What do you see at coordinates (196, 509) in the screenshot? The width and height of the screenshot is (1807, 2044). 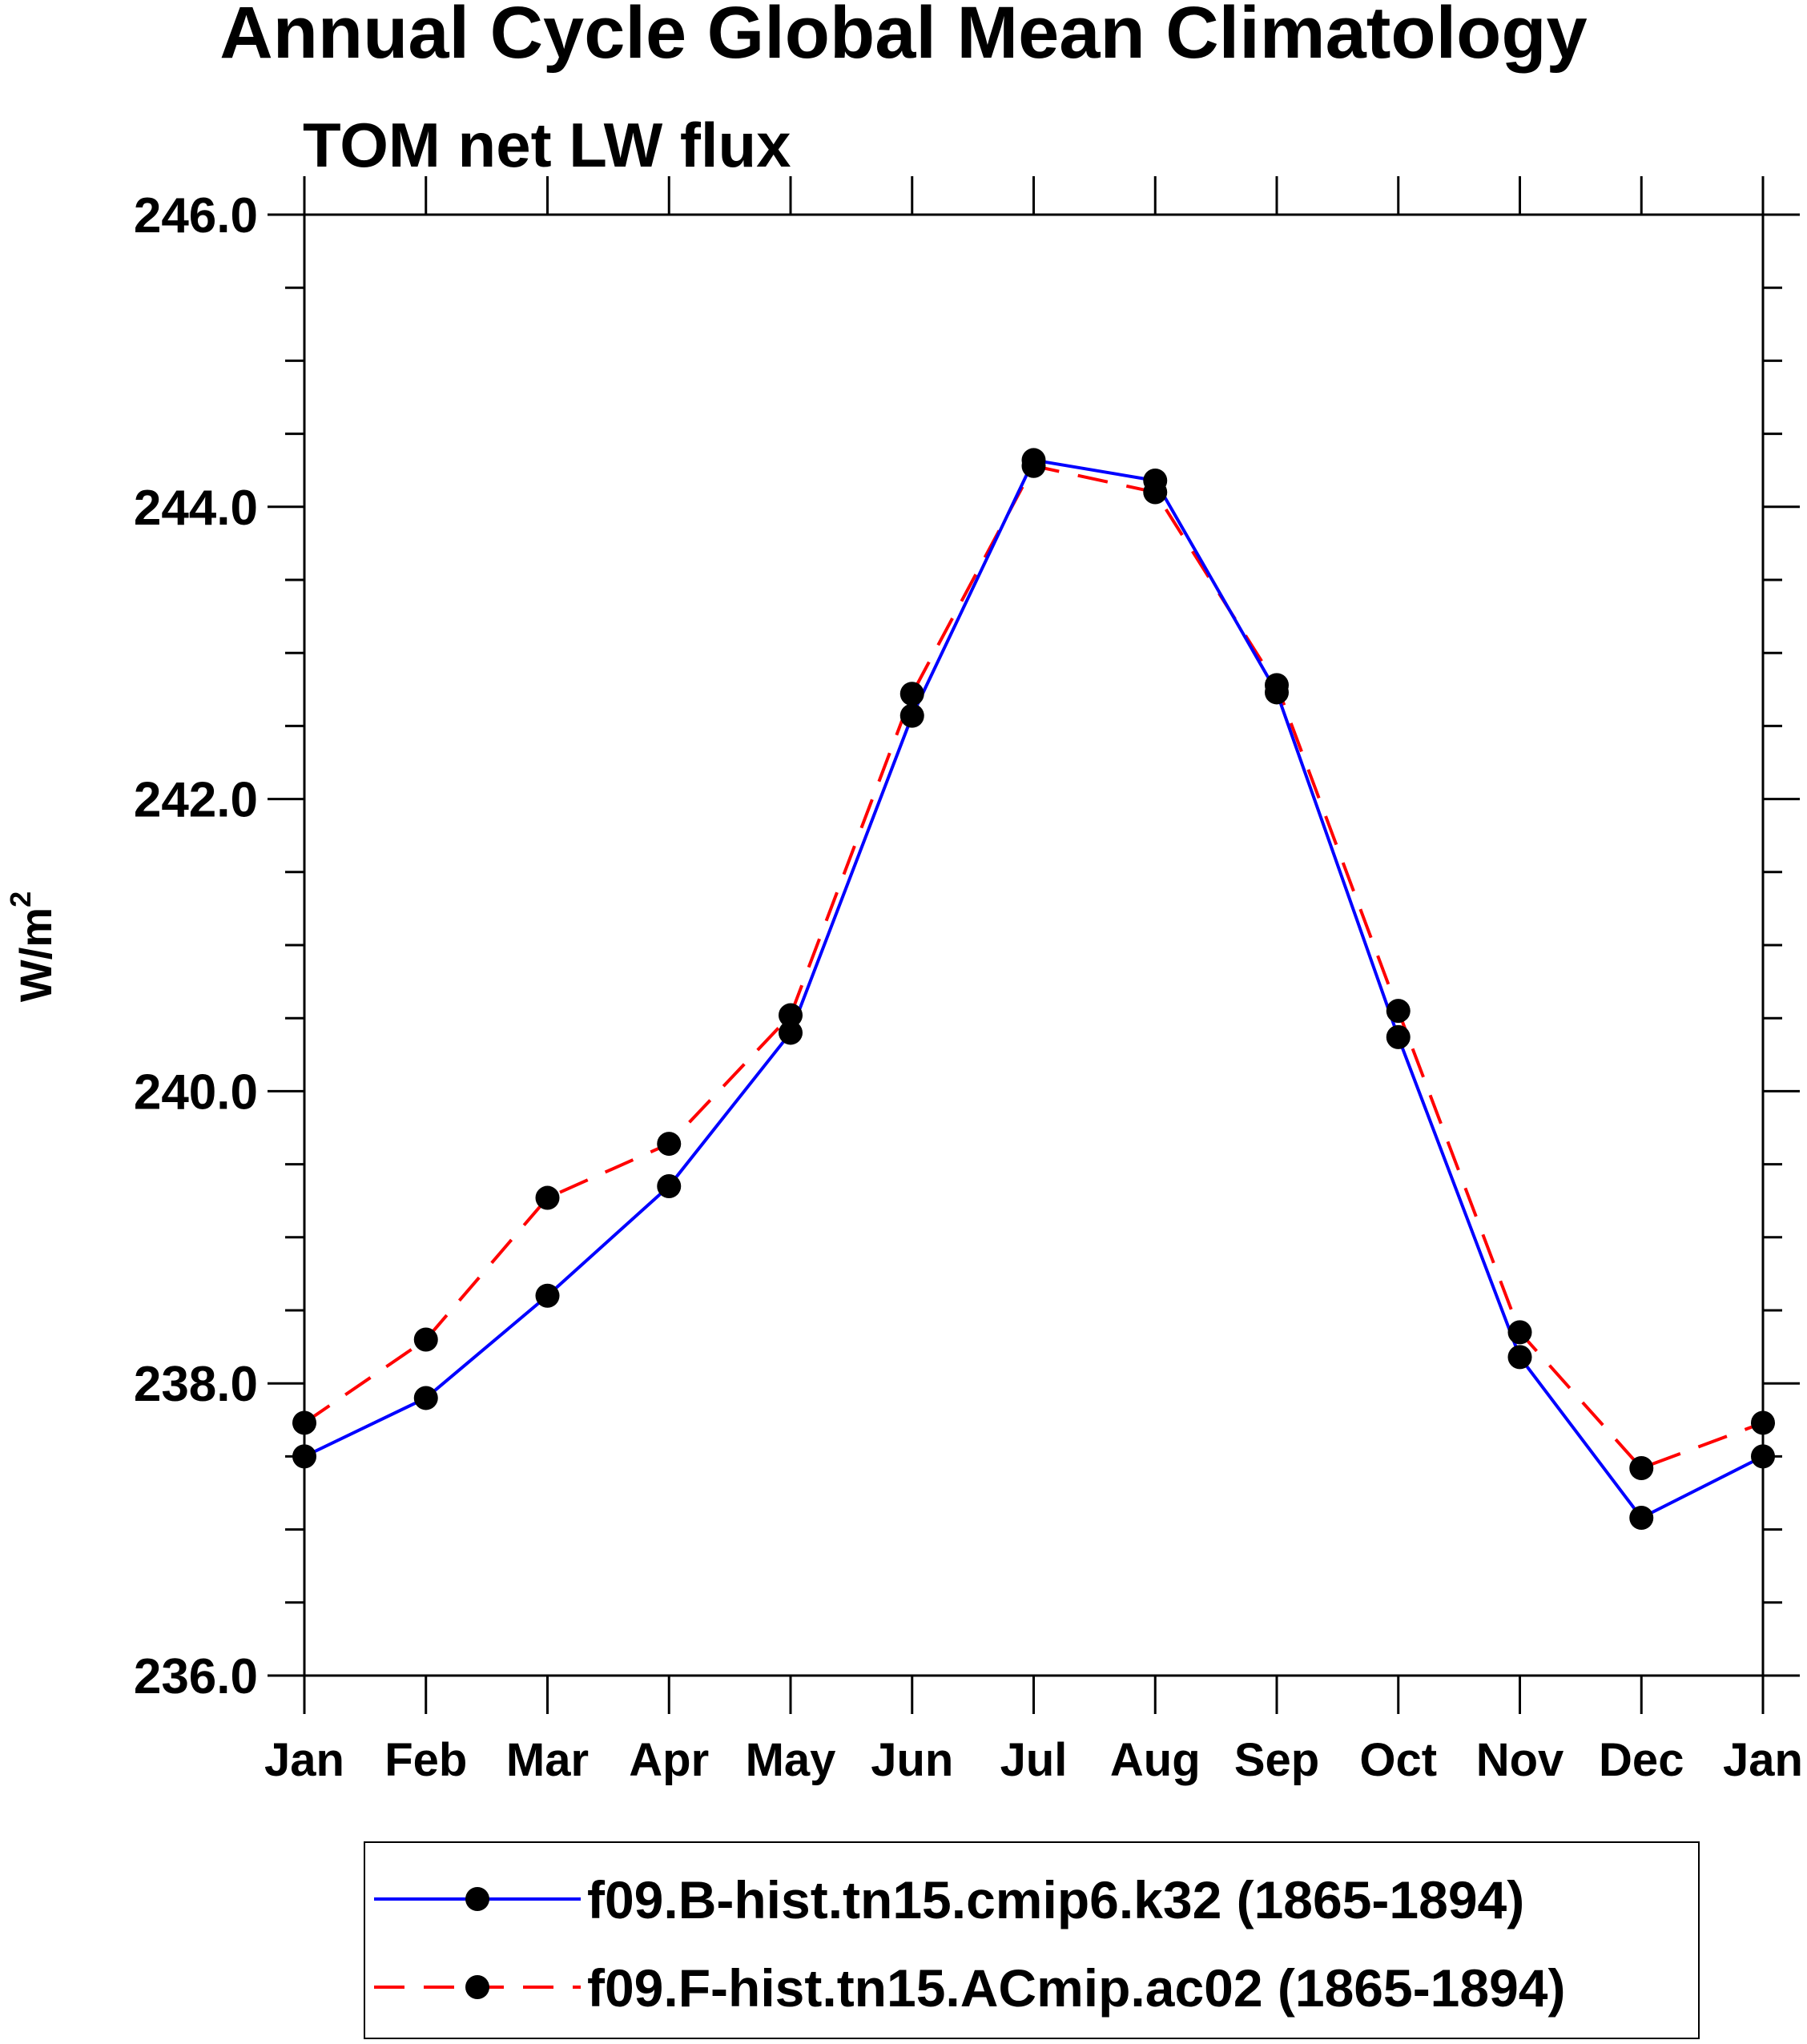 I see `y-tick-label: 244.0` at bounding box center [196, 509].